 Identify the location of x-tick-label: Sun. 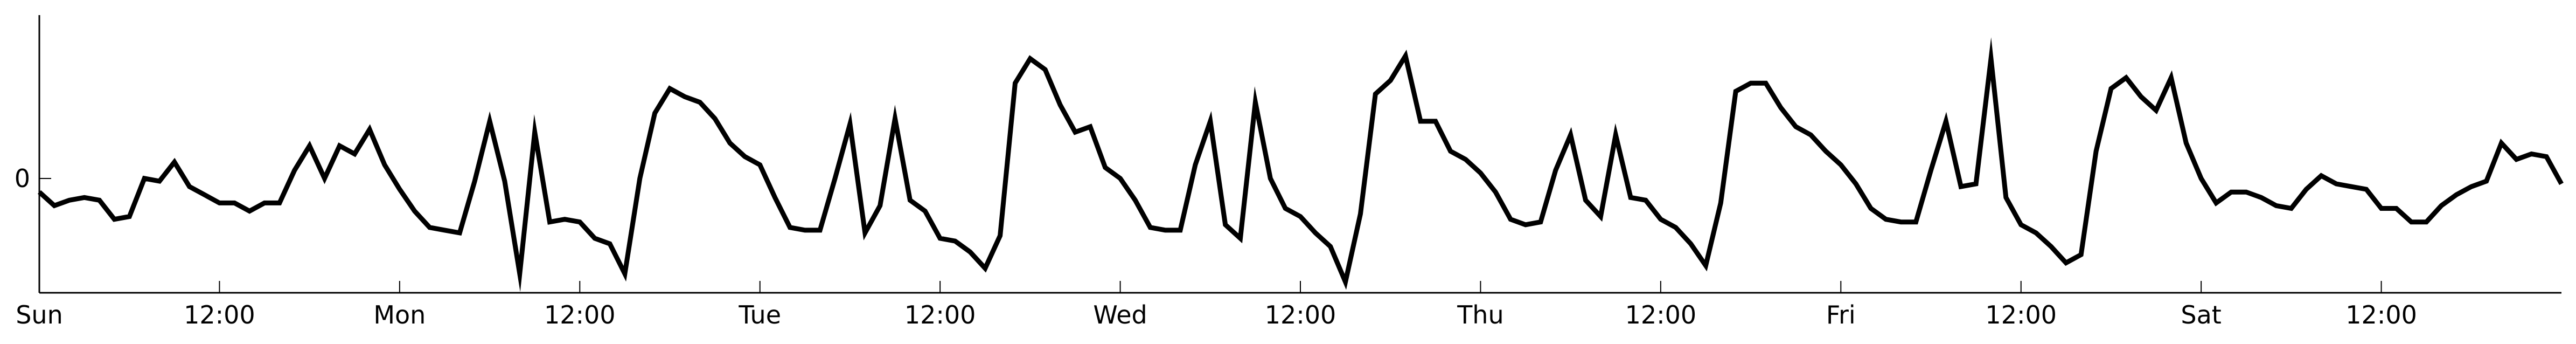
(40, 314).